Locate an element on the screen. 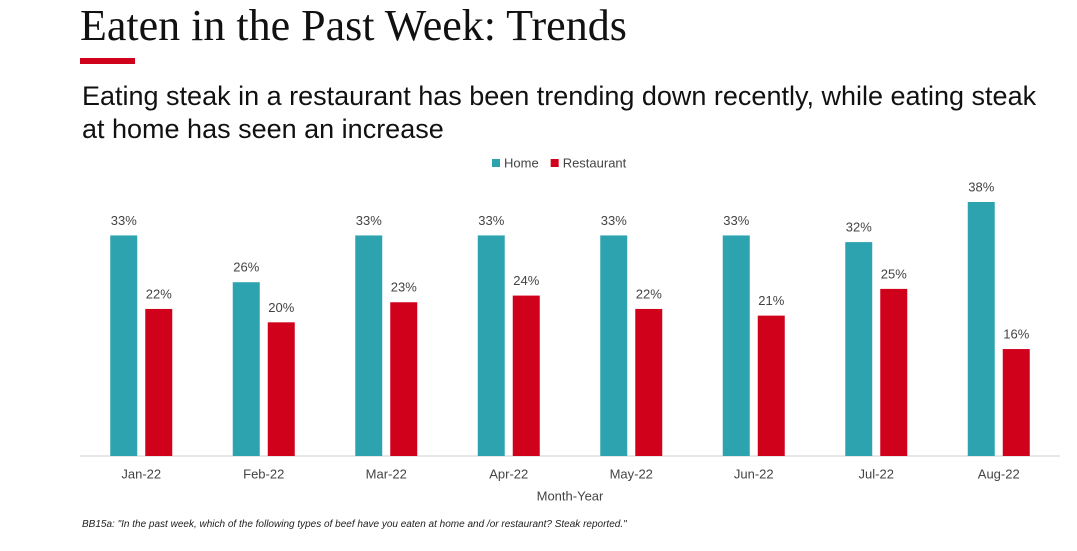 The height and width of the screenshot is (551, 1077). x-tick-label: Jun-22 is located at coordinates (754, 473).